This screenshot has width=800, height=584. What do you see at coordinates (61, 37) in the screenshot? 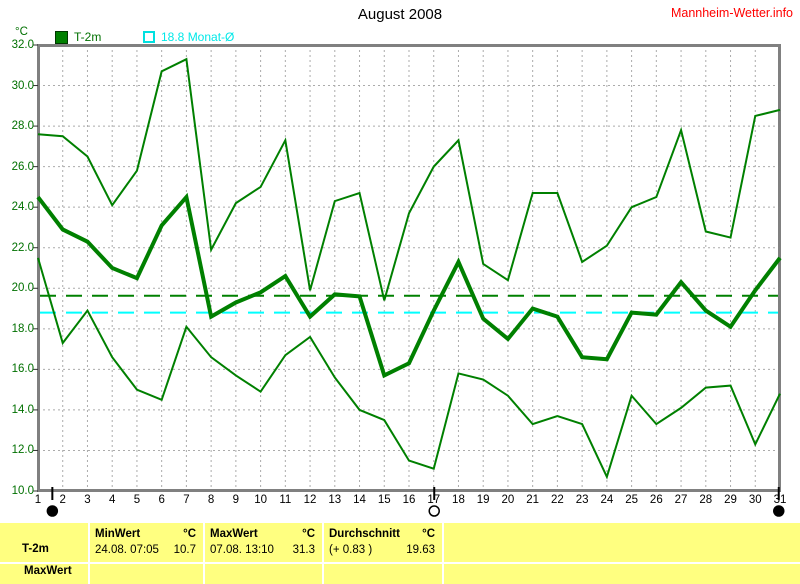
I see `series-color-swatch-icon` at bounding box center [61, 37].